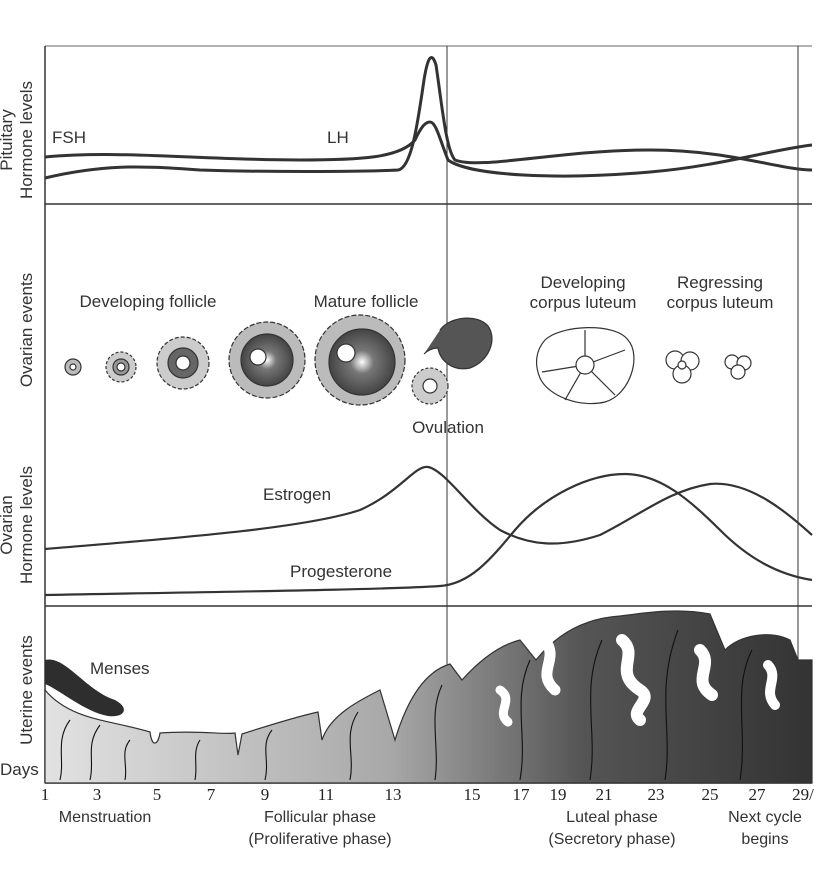  I want to click on ovarian-hormone-curves, so click(428, 531).